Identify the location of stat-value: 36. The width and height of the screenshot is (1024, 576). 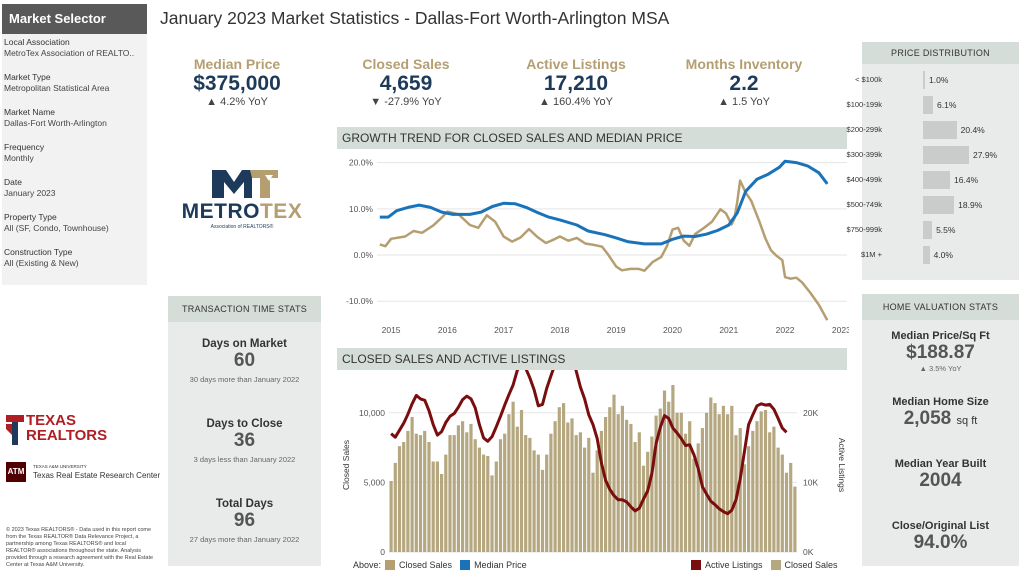
(244, 440).